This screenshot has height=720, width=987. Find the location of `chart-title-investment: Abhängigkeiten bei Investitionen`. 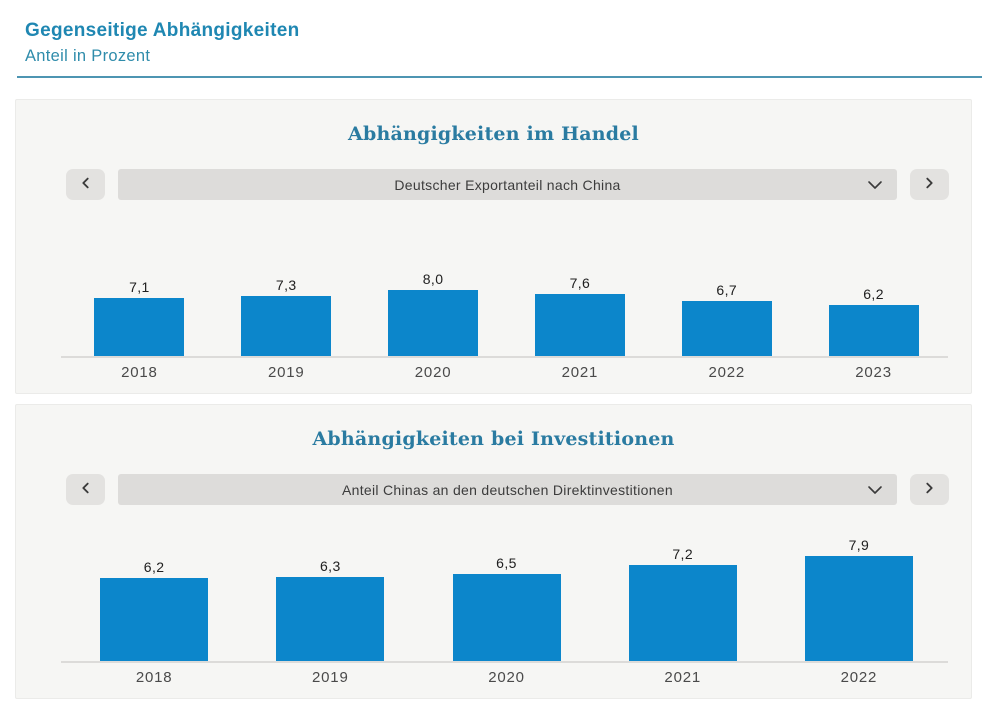

chart-title-investment: Abhängigkeiten bei Investitionen is located at coordinates (493, 439).